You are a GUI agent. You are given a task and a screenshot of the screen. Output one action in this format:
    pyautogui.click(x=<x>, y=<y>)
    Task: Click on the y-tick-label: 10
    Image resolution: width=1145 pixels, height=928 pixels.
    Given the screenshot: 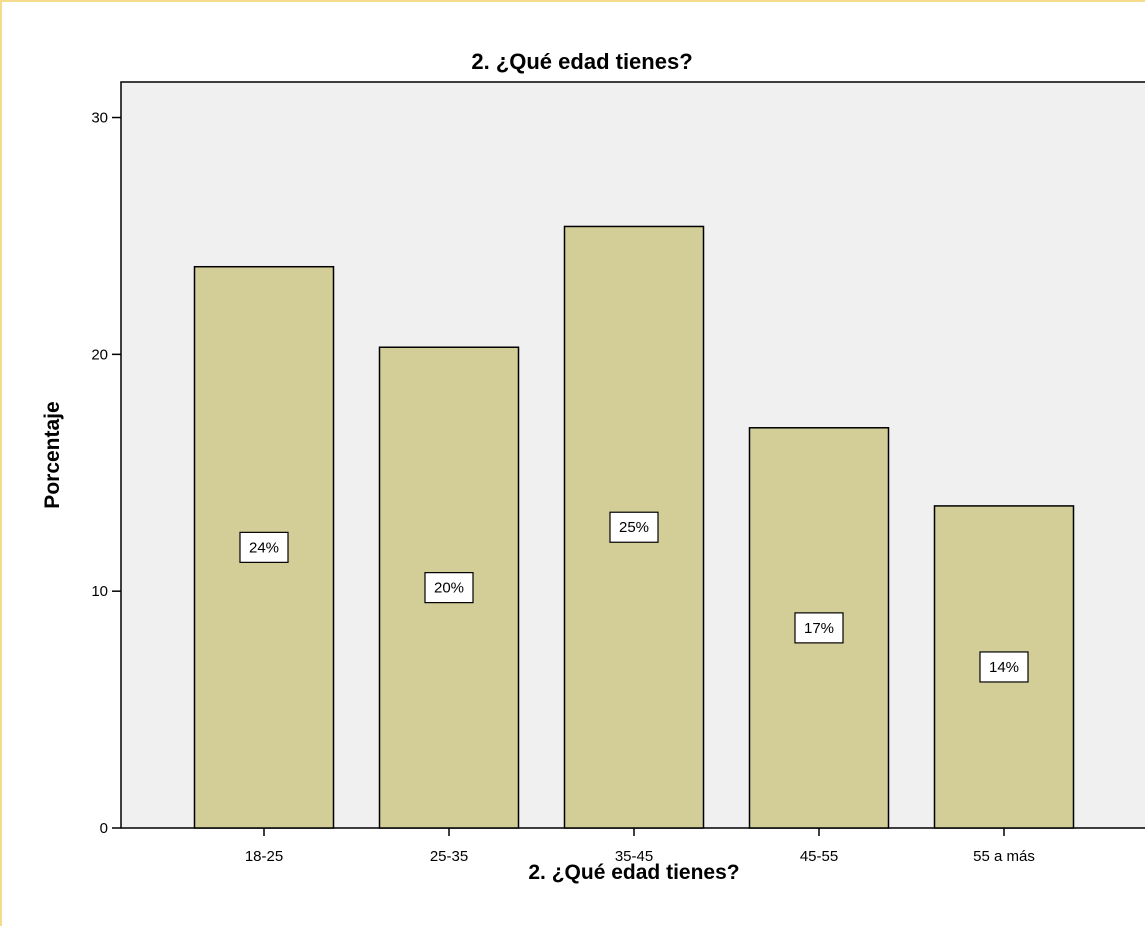 What is the action you would take?
    pyautogui.click(x=99, y=591)
    